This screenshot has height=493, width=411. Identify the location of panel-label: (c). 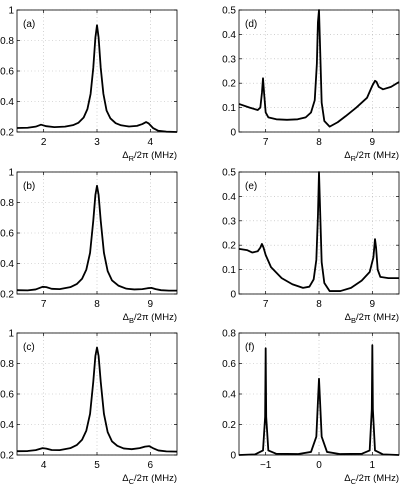
(29, 347).